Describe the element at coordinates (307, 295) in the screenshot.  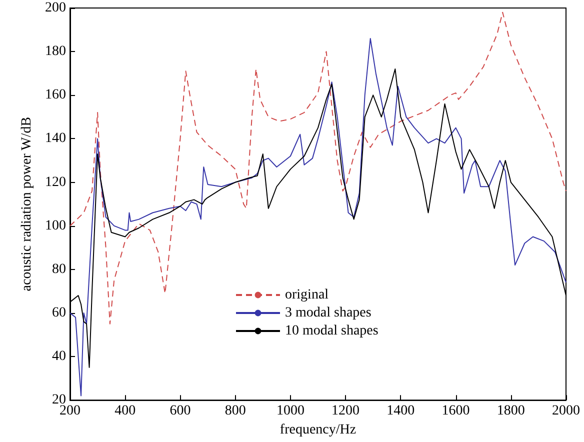
I see `legend-label: original` at that location.